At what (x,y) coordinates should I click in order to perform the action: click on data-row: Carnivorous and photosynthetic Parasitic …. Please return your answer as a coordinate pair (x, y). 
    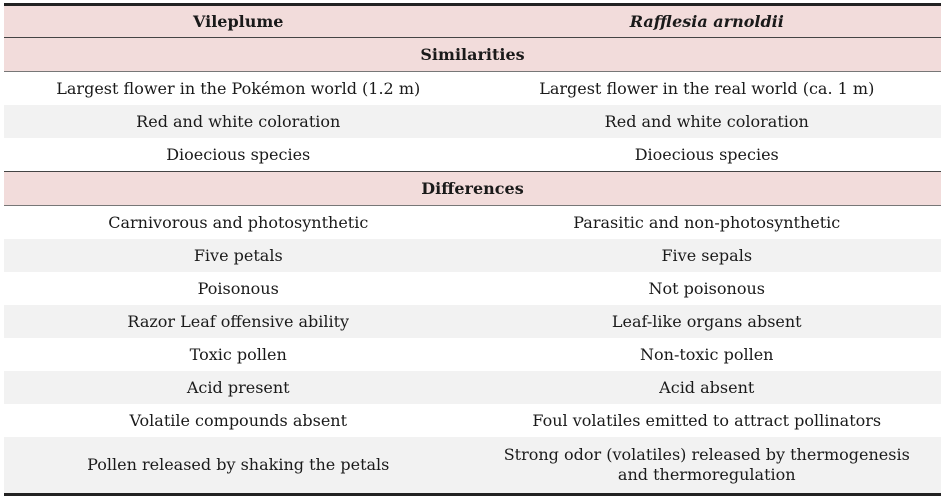
    Looking at the image, I should click on (472, 222).